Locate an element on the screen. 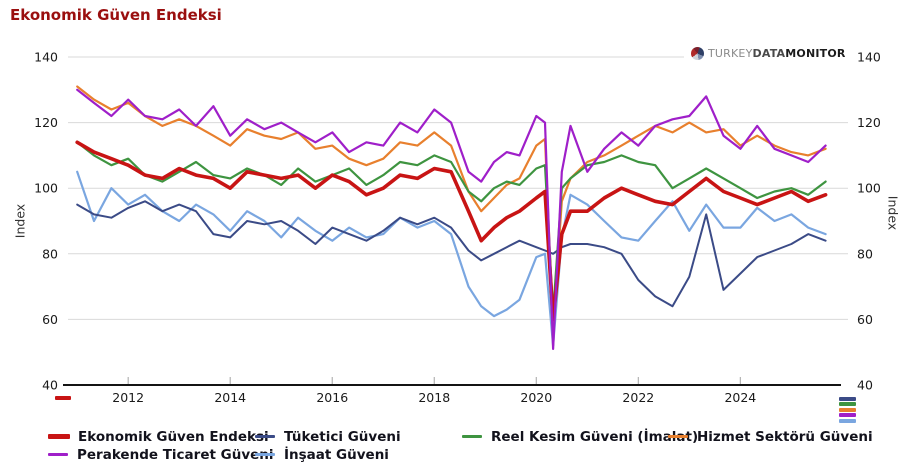 This screenshot has width=910, height=476. y-tick-label-left: 40 is located at coordinates (50, 385).